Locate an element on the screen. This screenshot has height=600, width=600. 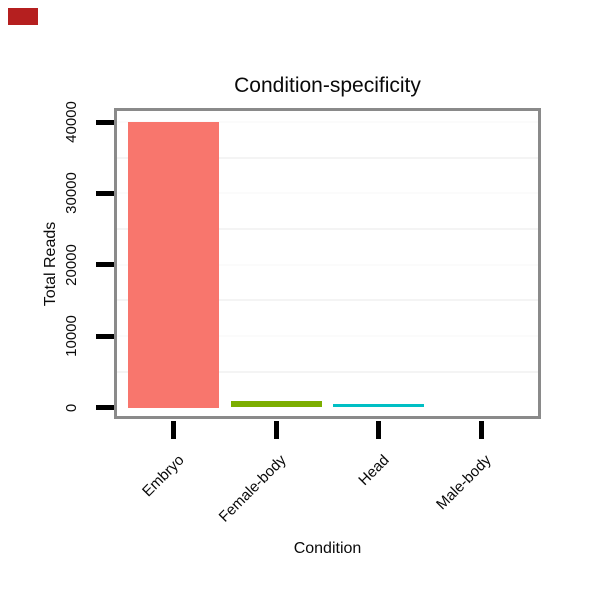
x-axis-title: Condition is located at coordinates (327, 548).